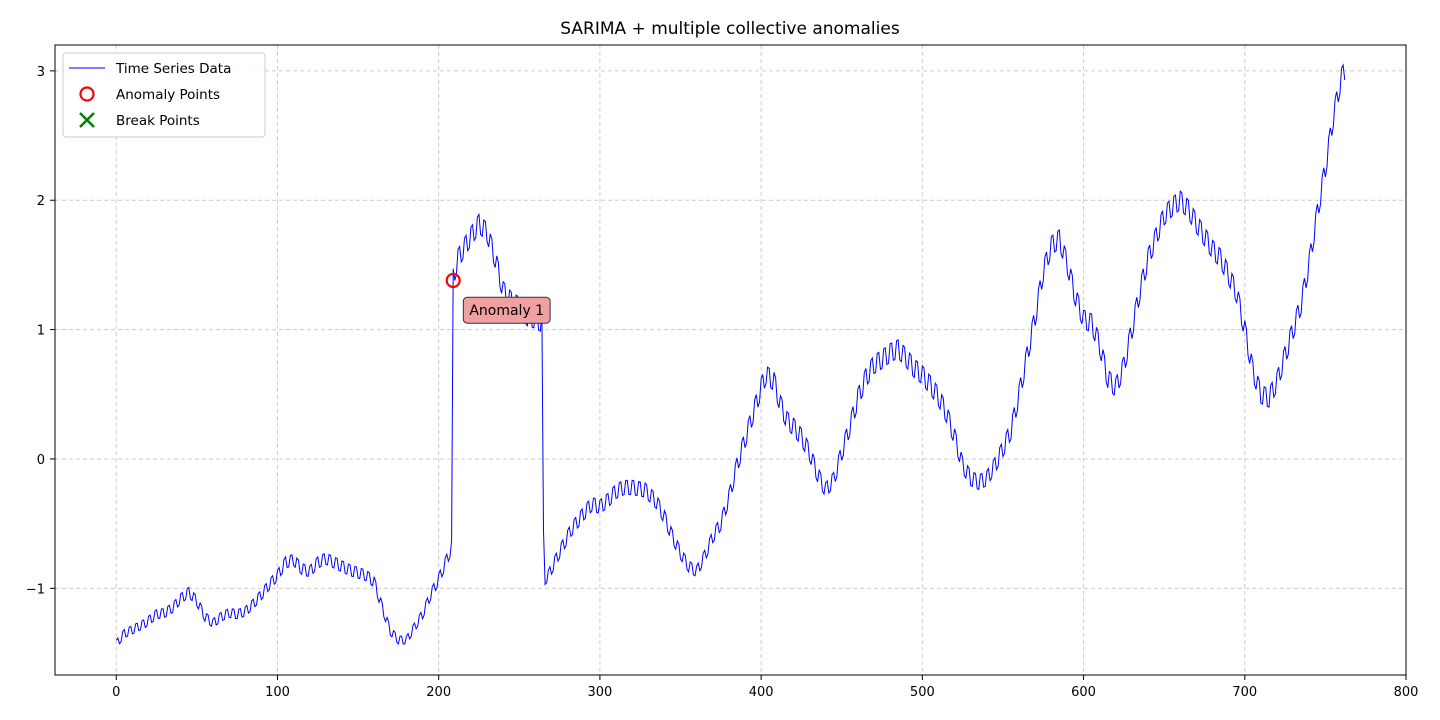 This screenshot has height=720, width=1440. Describe the element at coordinates (41, 460) in the screenshot. I see `y-tick-label: 0` at that location.